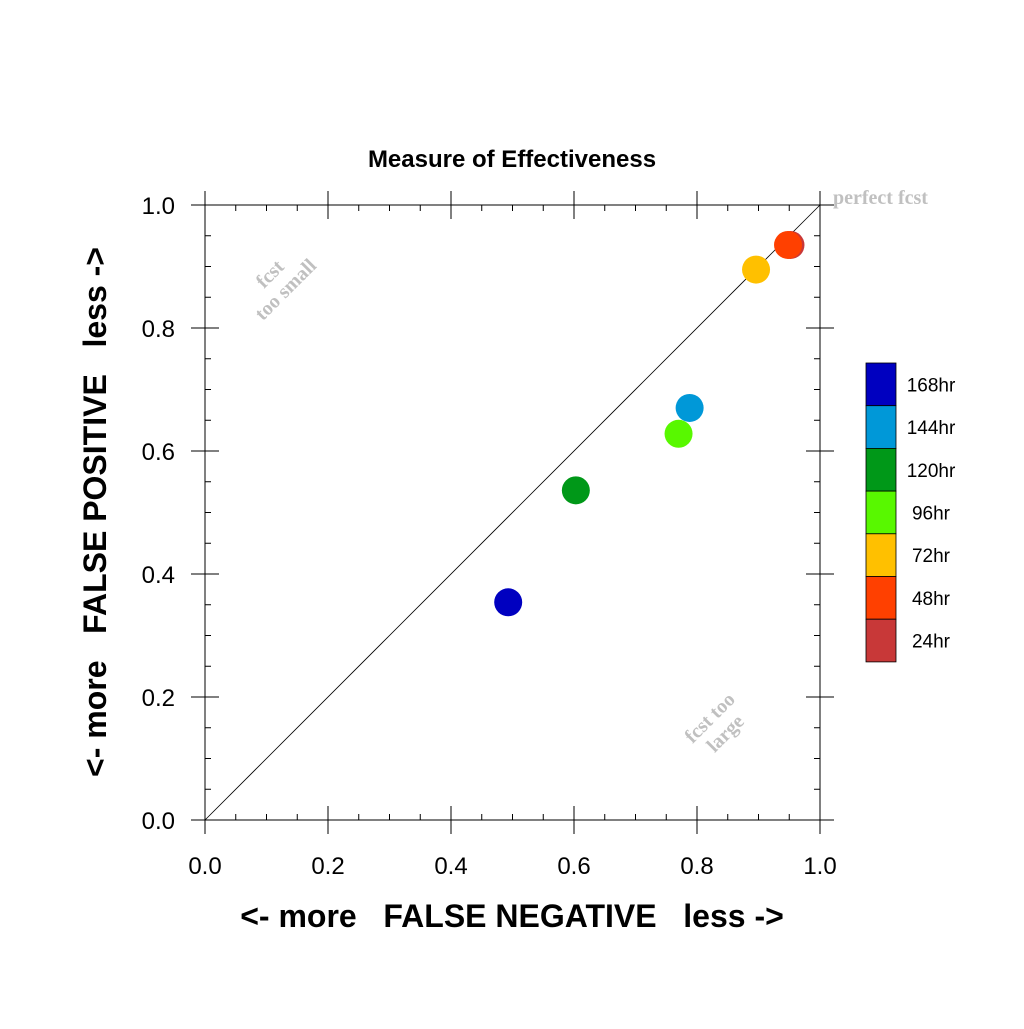  I want to click on x-tick-label: 0.2, so click(327, 866).